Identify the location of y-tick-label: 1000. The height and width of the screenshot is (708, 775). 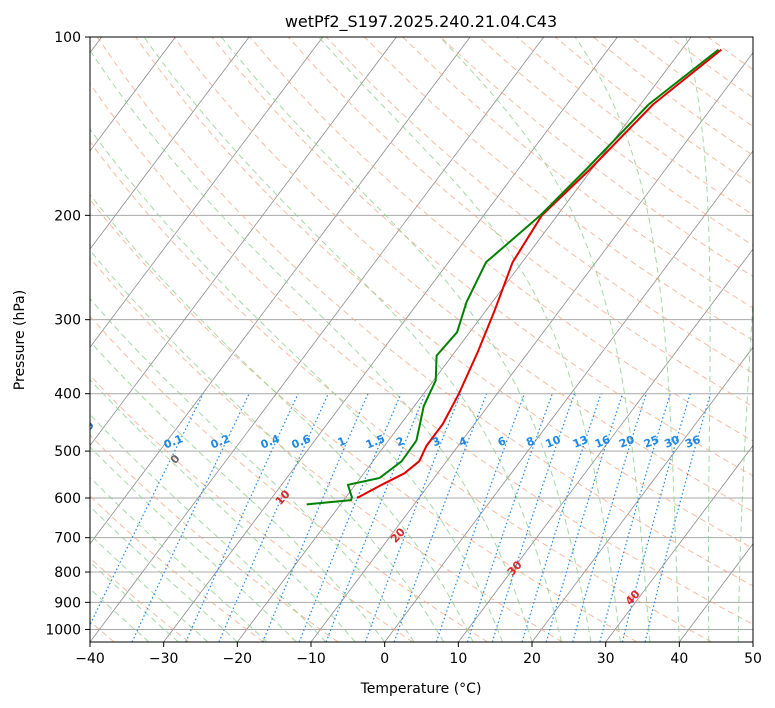
(63, 630).